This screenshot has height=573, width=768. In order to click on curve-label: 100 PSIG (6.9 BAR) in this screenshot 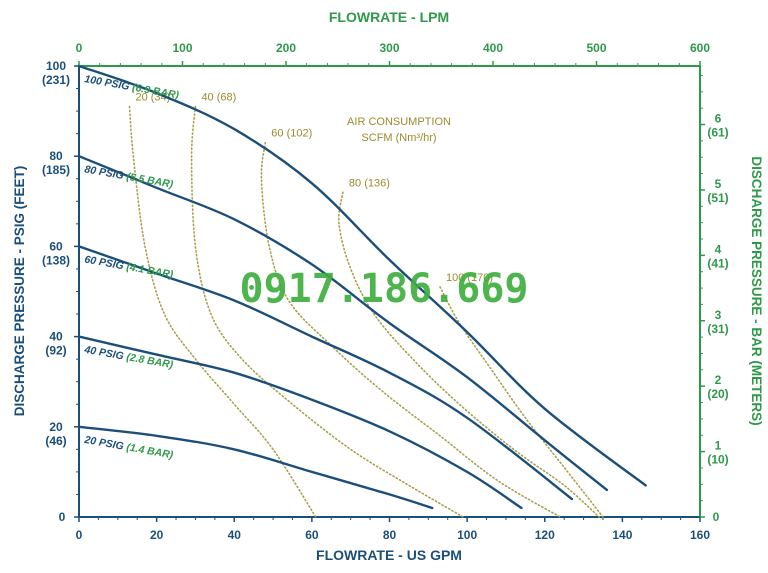, I will do `click(131, 87)`.